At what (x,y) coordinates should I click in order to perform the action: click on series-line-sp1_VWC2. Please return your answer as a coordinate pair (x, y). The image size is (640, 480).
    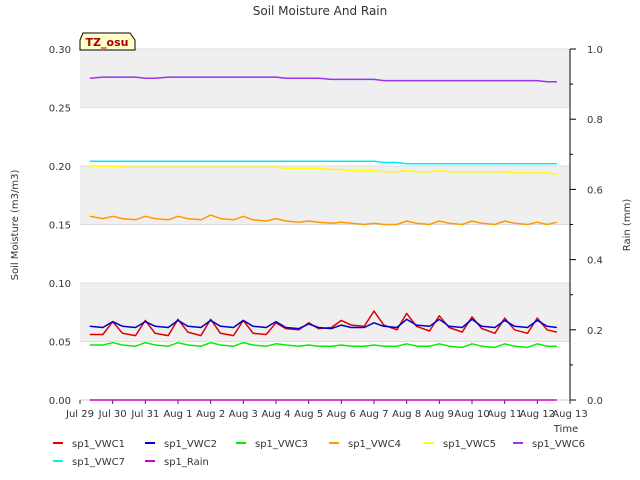
    Looking at the image, I should click on (323, 324).